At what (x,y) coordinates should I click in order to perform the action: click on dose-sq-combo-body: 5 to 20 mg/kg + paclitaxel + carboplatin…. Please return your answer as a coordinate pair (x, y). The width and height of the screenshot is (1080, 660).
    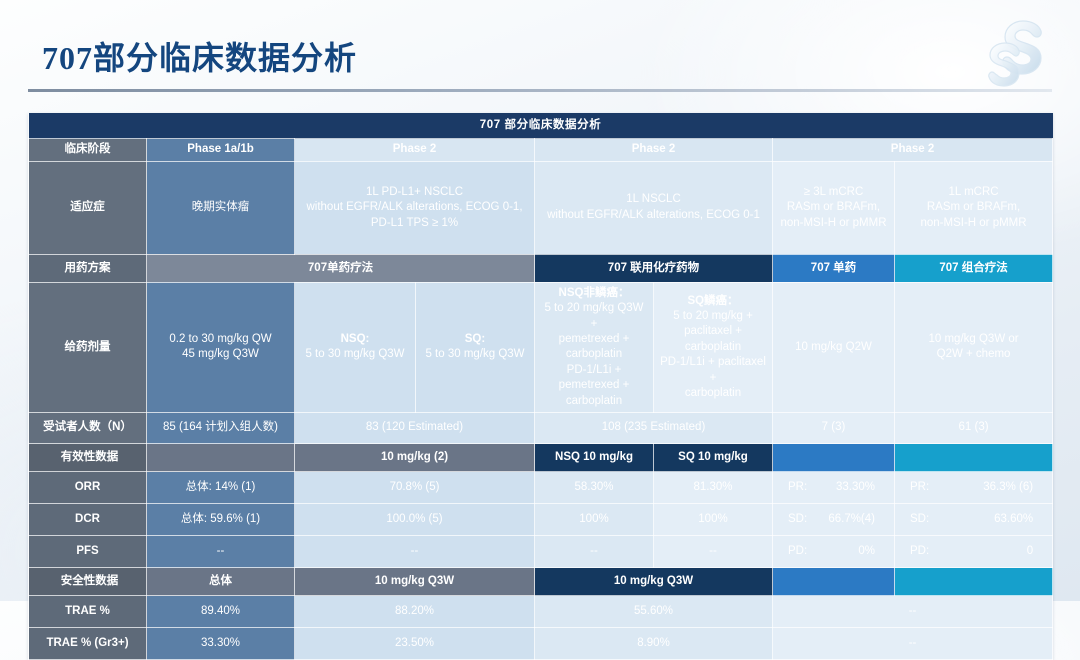
    Looking at the image, I should click on (713, 354).